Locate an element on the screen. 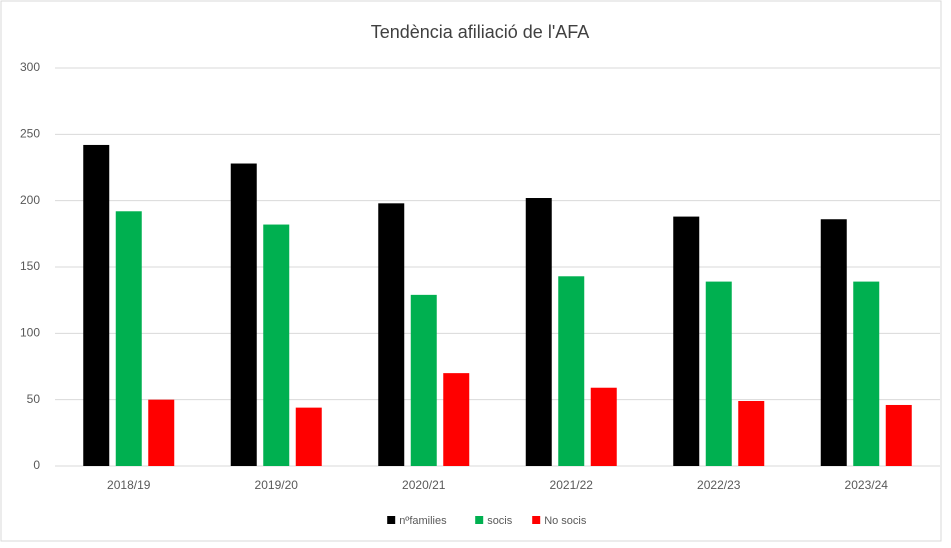  y-tick-label: 0 is located at coordinates (36, 465).